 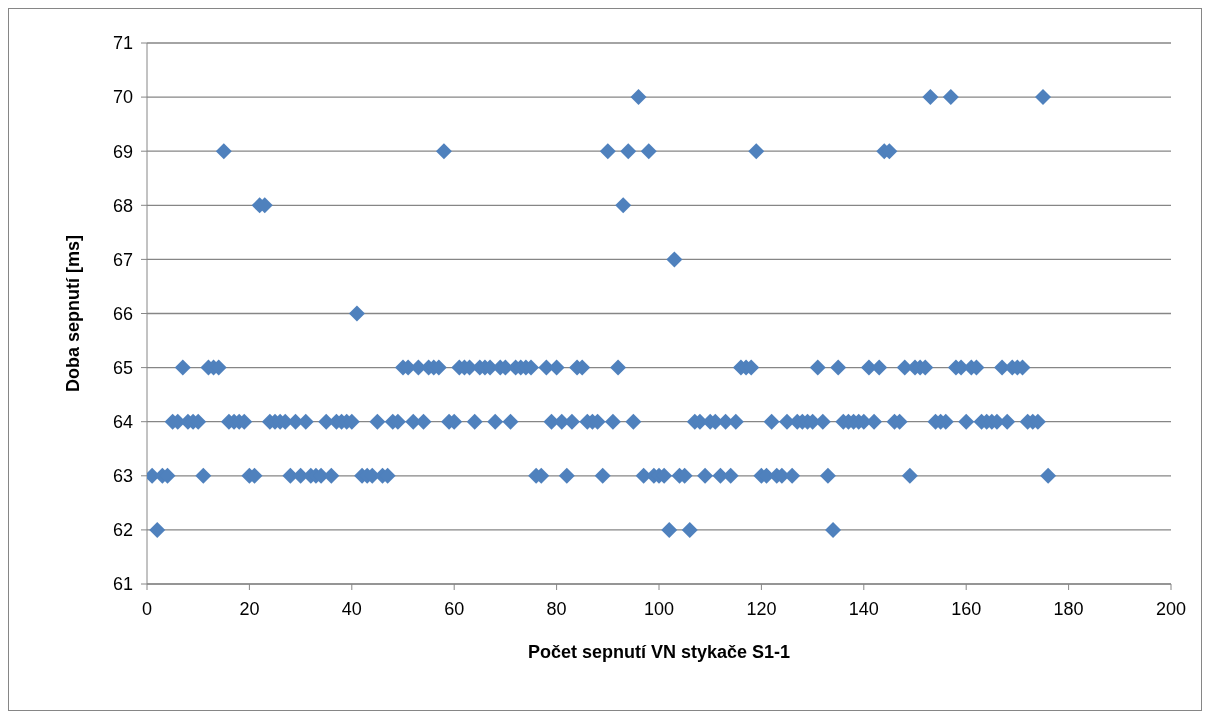 What do you see at coordinates (122, 97) in the screenshot?
I see `y-tick-label: 70` at bounding box center [122, 97].